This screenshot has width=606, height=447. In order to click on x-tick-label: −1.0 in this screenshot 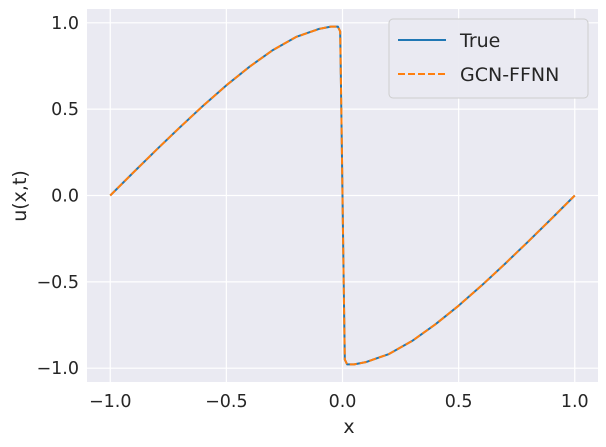, I will do `click(110, 402)`.